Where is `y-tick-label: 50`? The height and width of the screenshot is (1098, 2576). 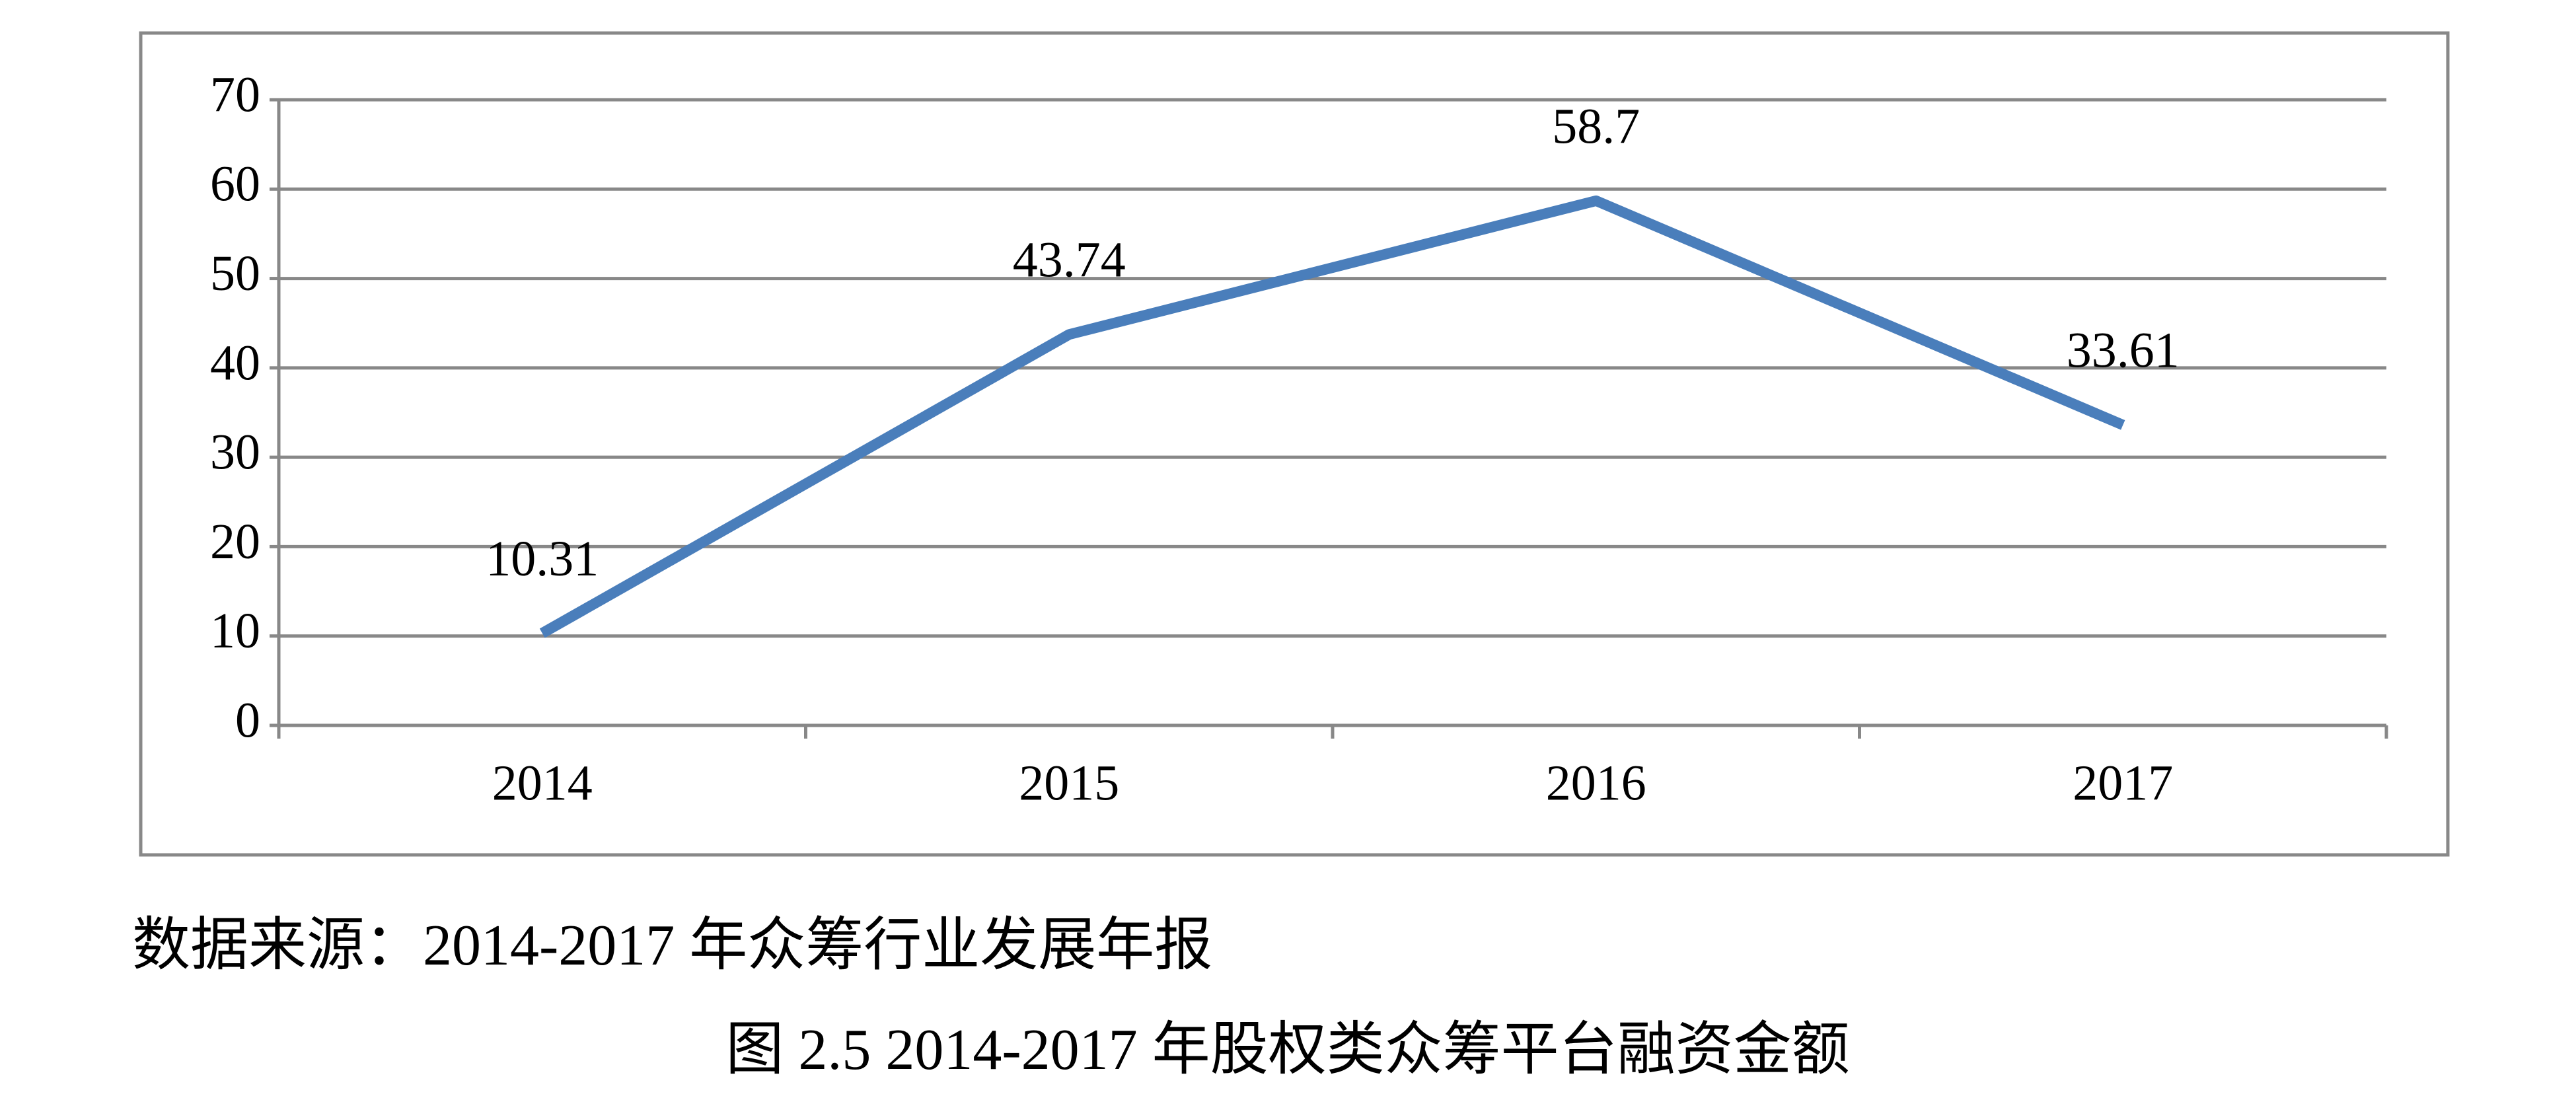
y-tick-label: 50 is located at coordinates (235, 273).